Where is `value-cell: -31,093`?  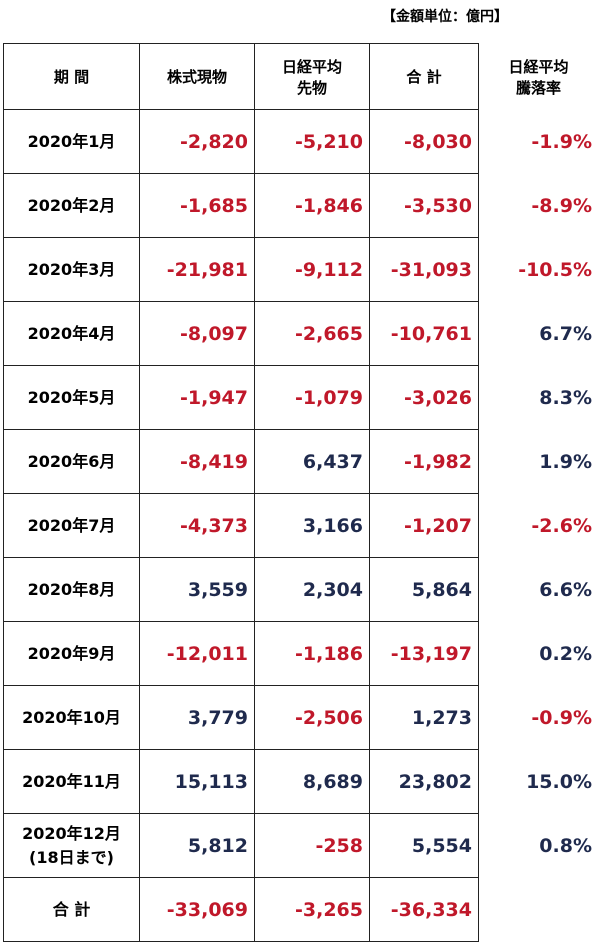
value-cell: -31,093 is located at coordinates (424, 269).